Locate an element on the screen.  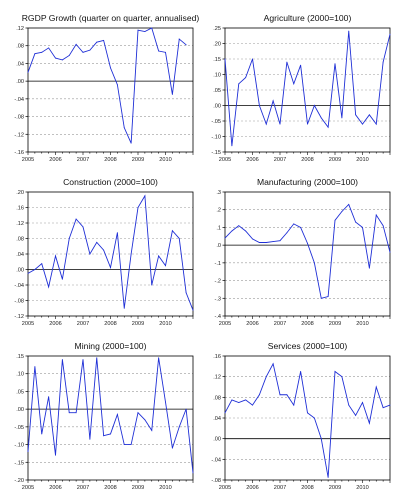
y-tick-label: .25 is located at coordinates (217, 29).